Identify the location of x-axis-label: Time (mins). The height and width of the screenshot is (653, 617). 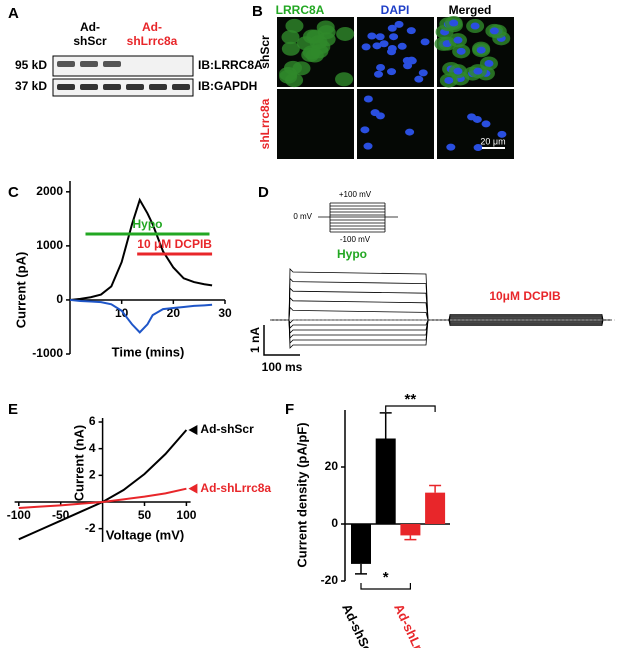
(148, 351).